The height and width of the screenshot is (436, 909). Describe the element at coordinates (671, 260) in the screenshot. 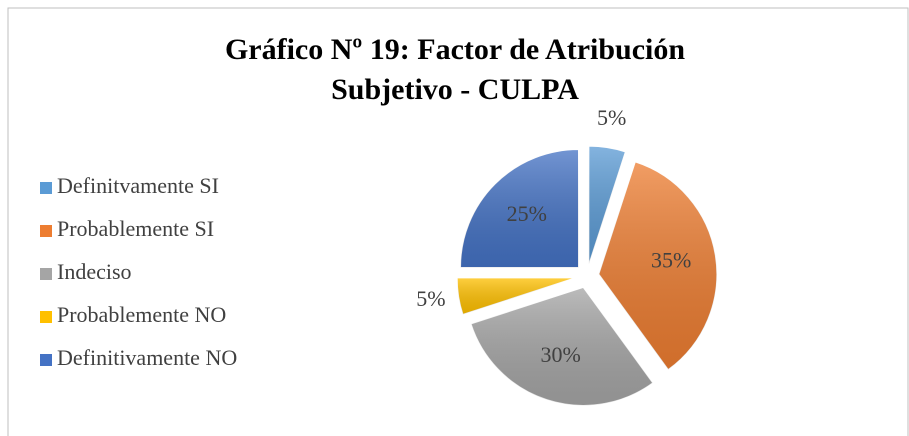

I see `data-label: 35%` at that location.